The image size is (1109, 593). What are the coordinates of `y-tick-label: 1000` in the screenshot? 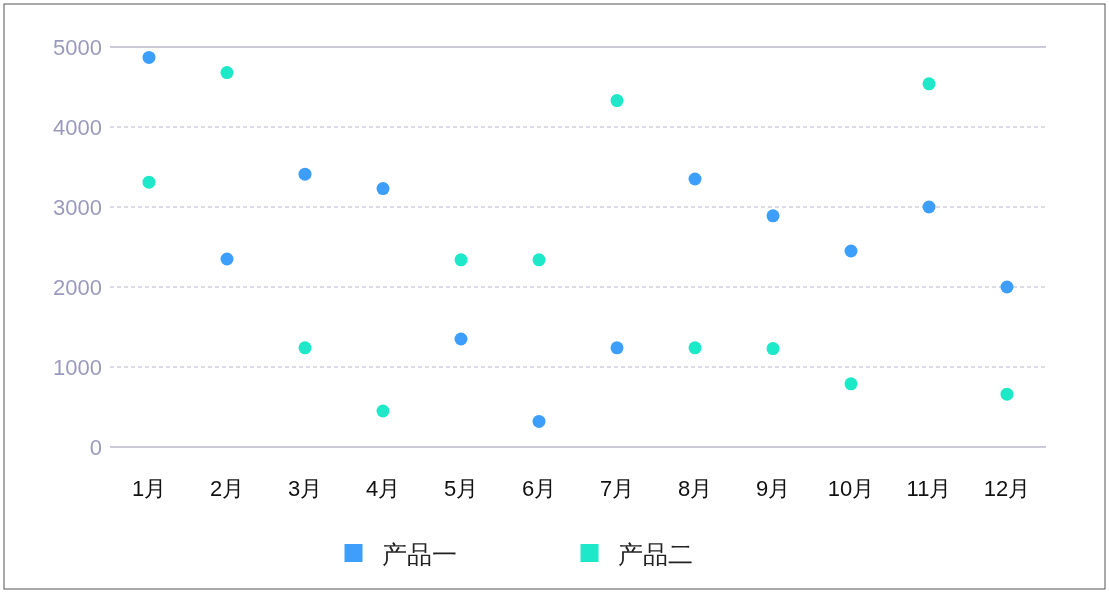 It's located at (77, 367).